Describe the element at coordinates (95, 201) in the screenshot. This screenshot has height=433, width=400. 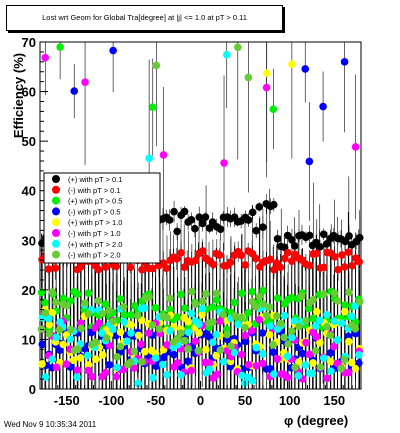
I see `legend-label: (+) with pT > 0.5` at that location.